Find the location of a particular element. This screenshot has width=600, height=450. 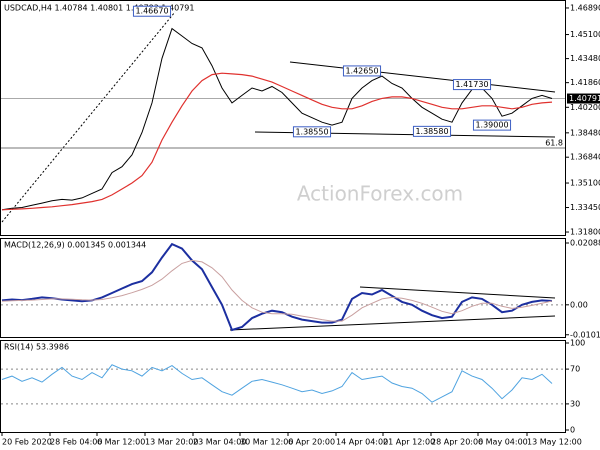

x-tick-label: 28 Feb 04:00 is located at coordinates (76, 442).